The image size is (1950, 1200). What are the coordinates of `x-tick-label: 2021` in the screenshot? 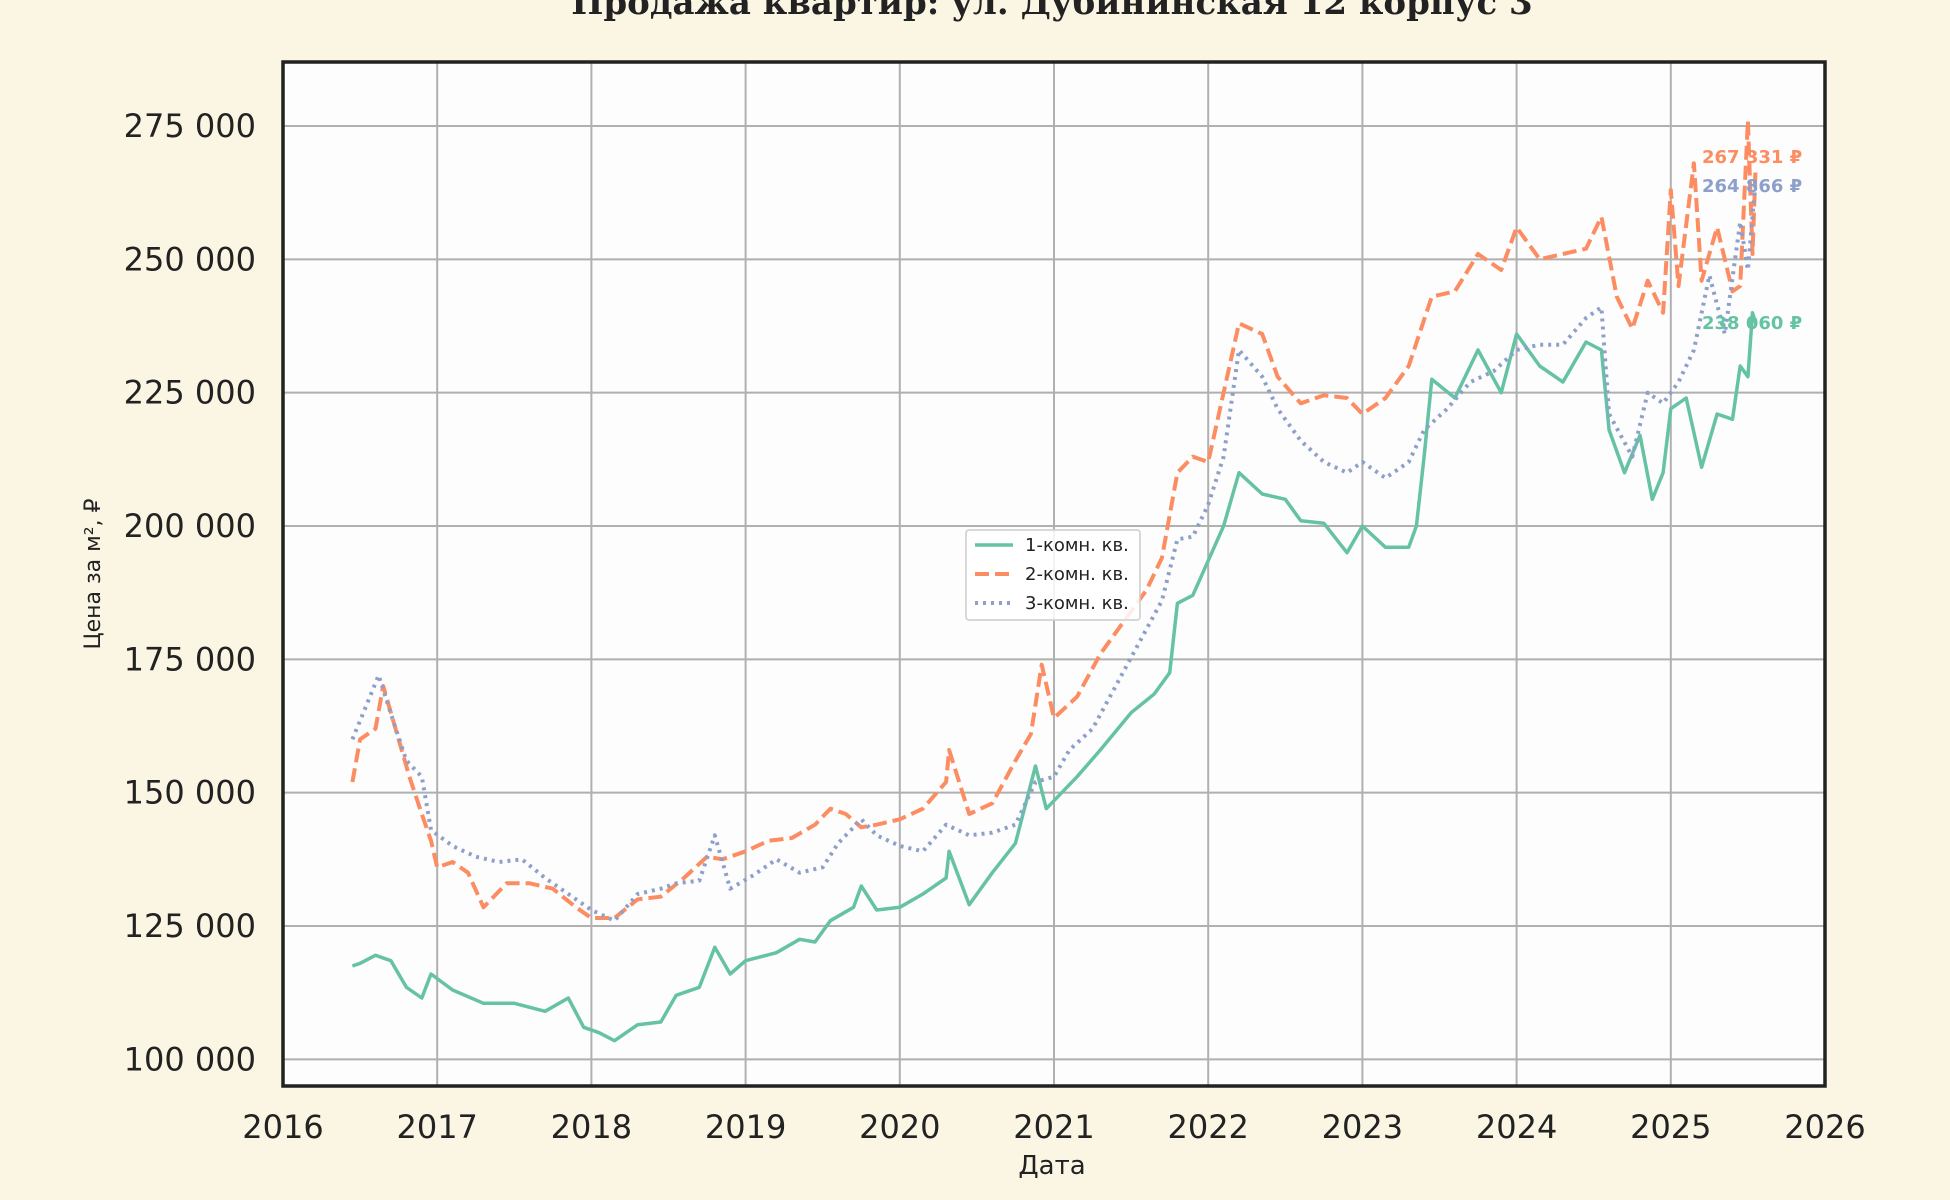 It's located at (1053, 1127).